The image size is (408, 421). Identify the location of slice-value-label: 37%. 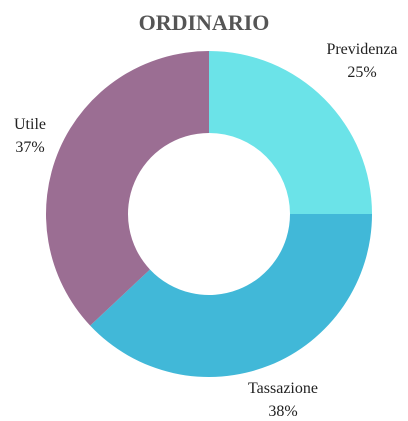
(29, 147).